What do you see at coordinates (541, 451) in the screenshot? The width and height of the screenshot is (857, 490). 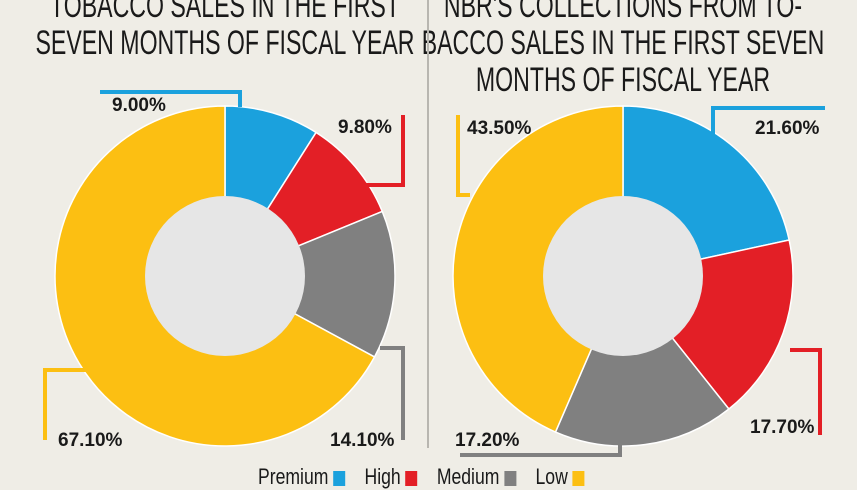 I see `leader-medium-right` at bounding box center [541, 451].